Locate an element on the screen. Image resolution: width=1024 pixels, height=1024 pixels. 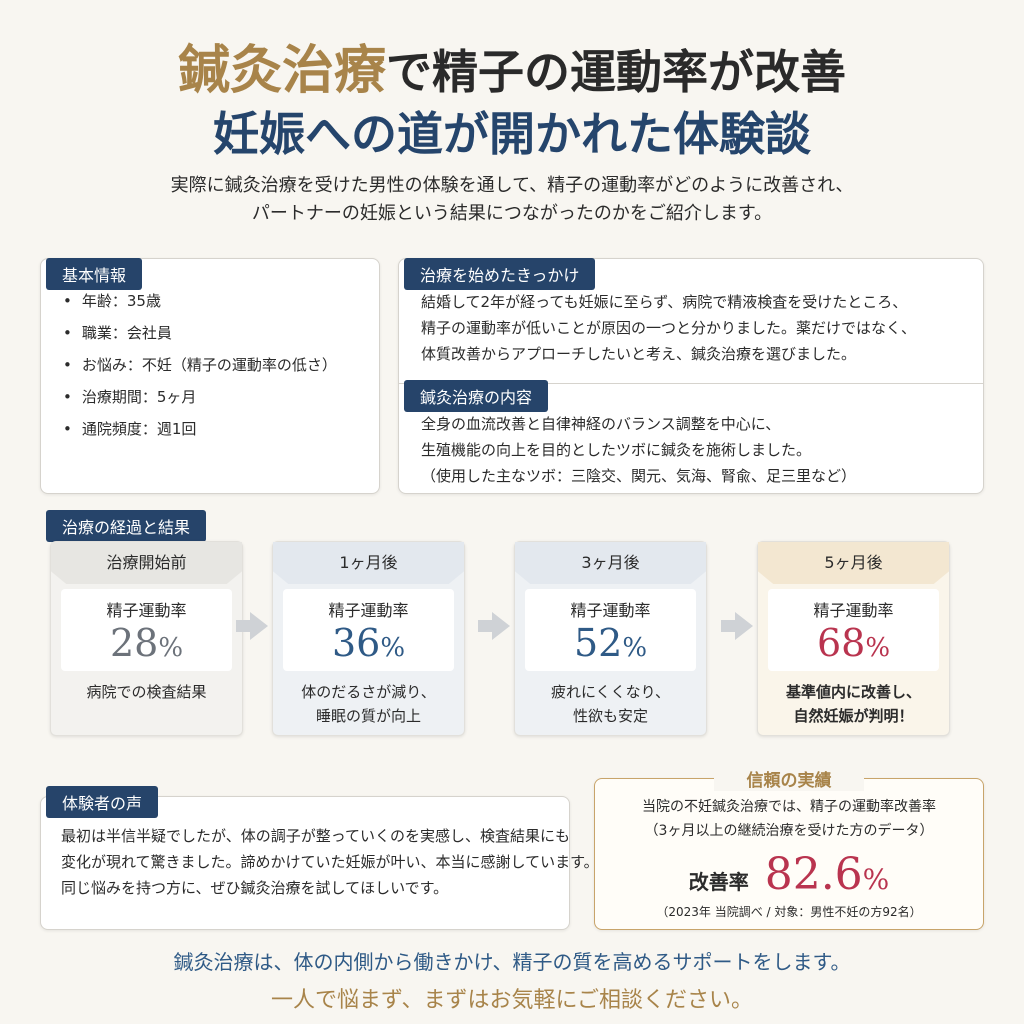
note-line: 性欲も安定 is located at coordinates (610, 716).